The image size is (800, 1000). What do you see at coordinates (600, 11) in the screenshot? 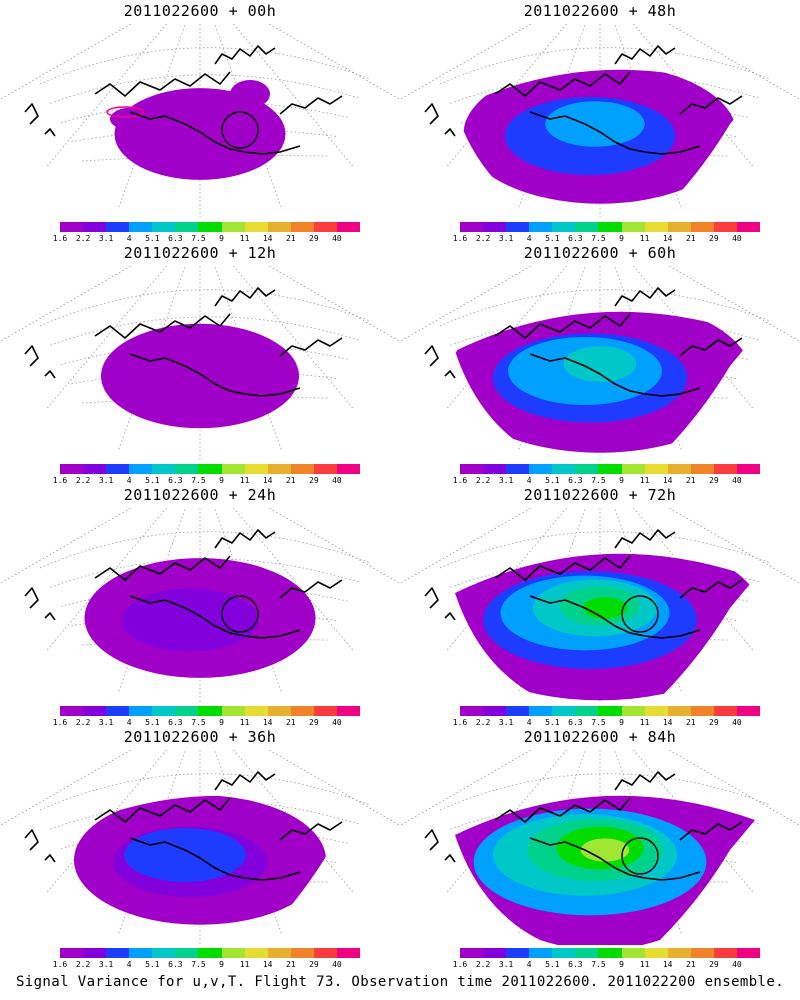
I see `panel-title: 2011022600 + 48h` at bounding box center [600, 11].